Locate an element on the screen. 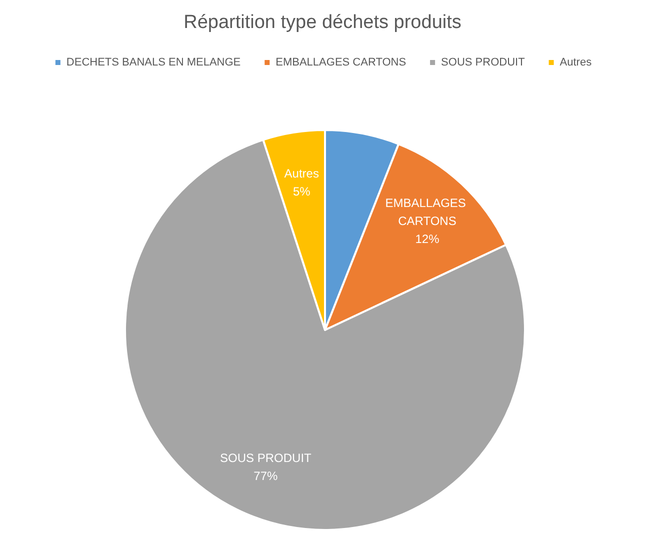  slice-label: EMBALLAGES CARTONS is located at coordinates (427, 212).